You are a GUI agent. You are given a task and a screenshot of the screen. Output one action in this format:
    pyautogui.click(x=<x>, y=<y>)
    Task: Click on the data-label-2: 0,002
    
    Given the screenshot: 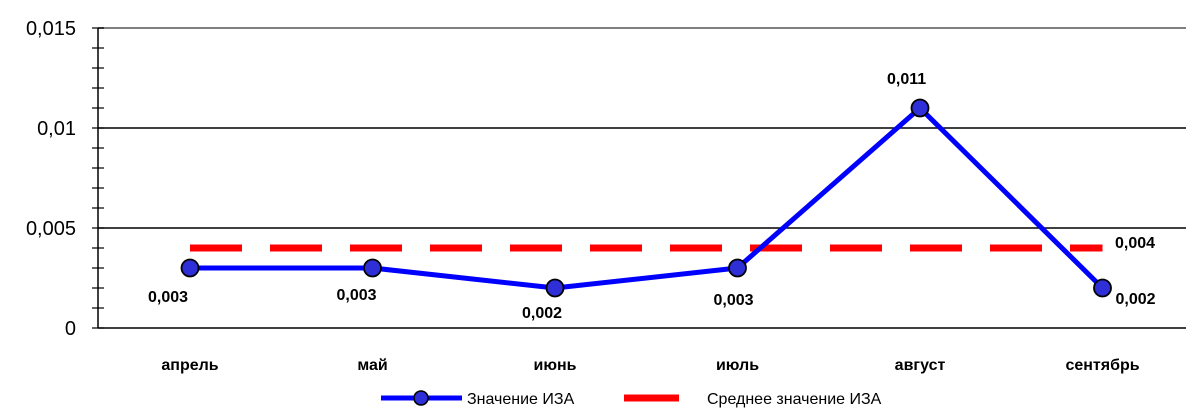 What is the action you would take?
    pyautogui.click(x=542, y=313)
    